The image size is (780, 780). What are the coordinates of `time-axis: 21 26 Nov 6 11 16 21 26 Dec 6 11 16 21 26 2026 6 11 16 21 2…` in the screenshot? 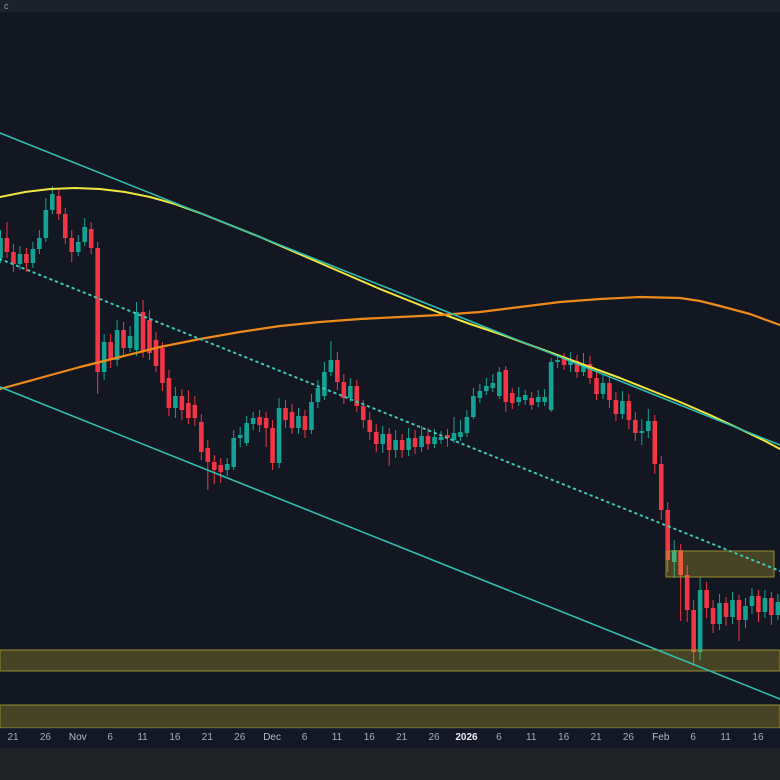 It's located at (390, 738).